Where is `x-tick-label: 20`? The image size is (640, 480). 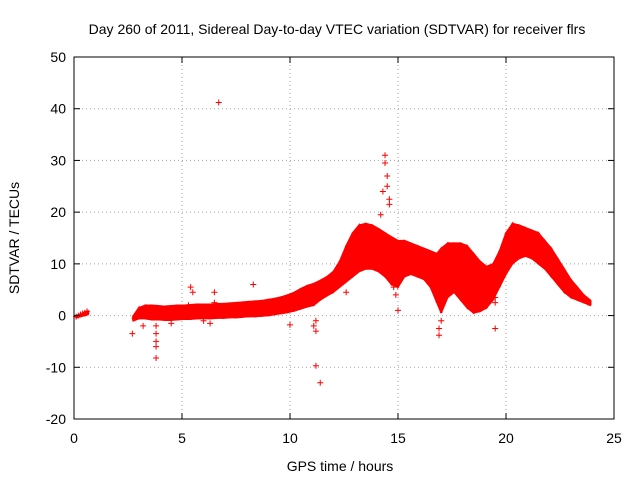 x-tick-label: 20 is located at coordinates (506, 438).